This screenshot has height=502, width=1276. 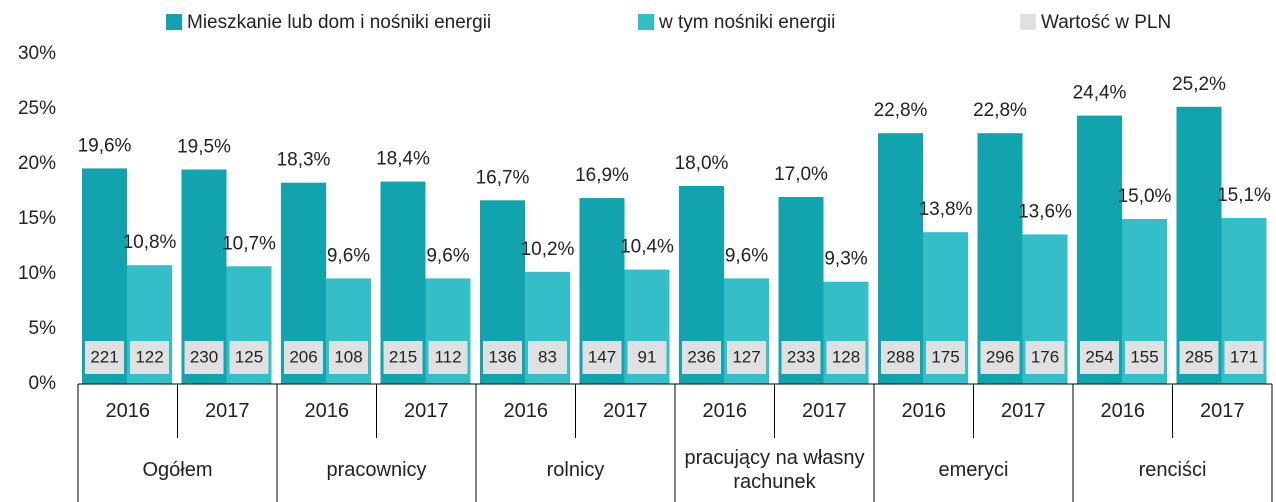 What do you see at coordinates (973, 470) in the screenshot?
I see `group-label: emeryci` at bounding box center [973, 470].